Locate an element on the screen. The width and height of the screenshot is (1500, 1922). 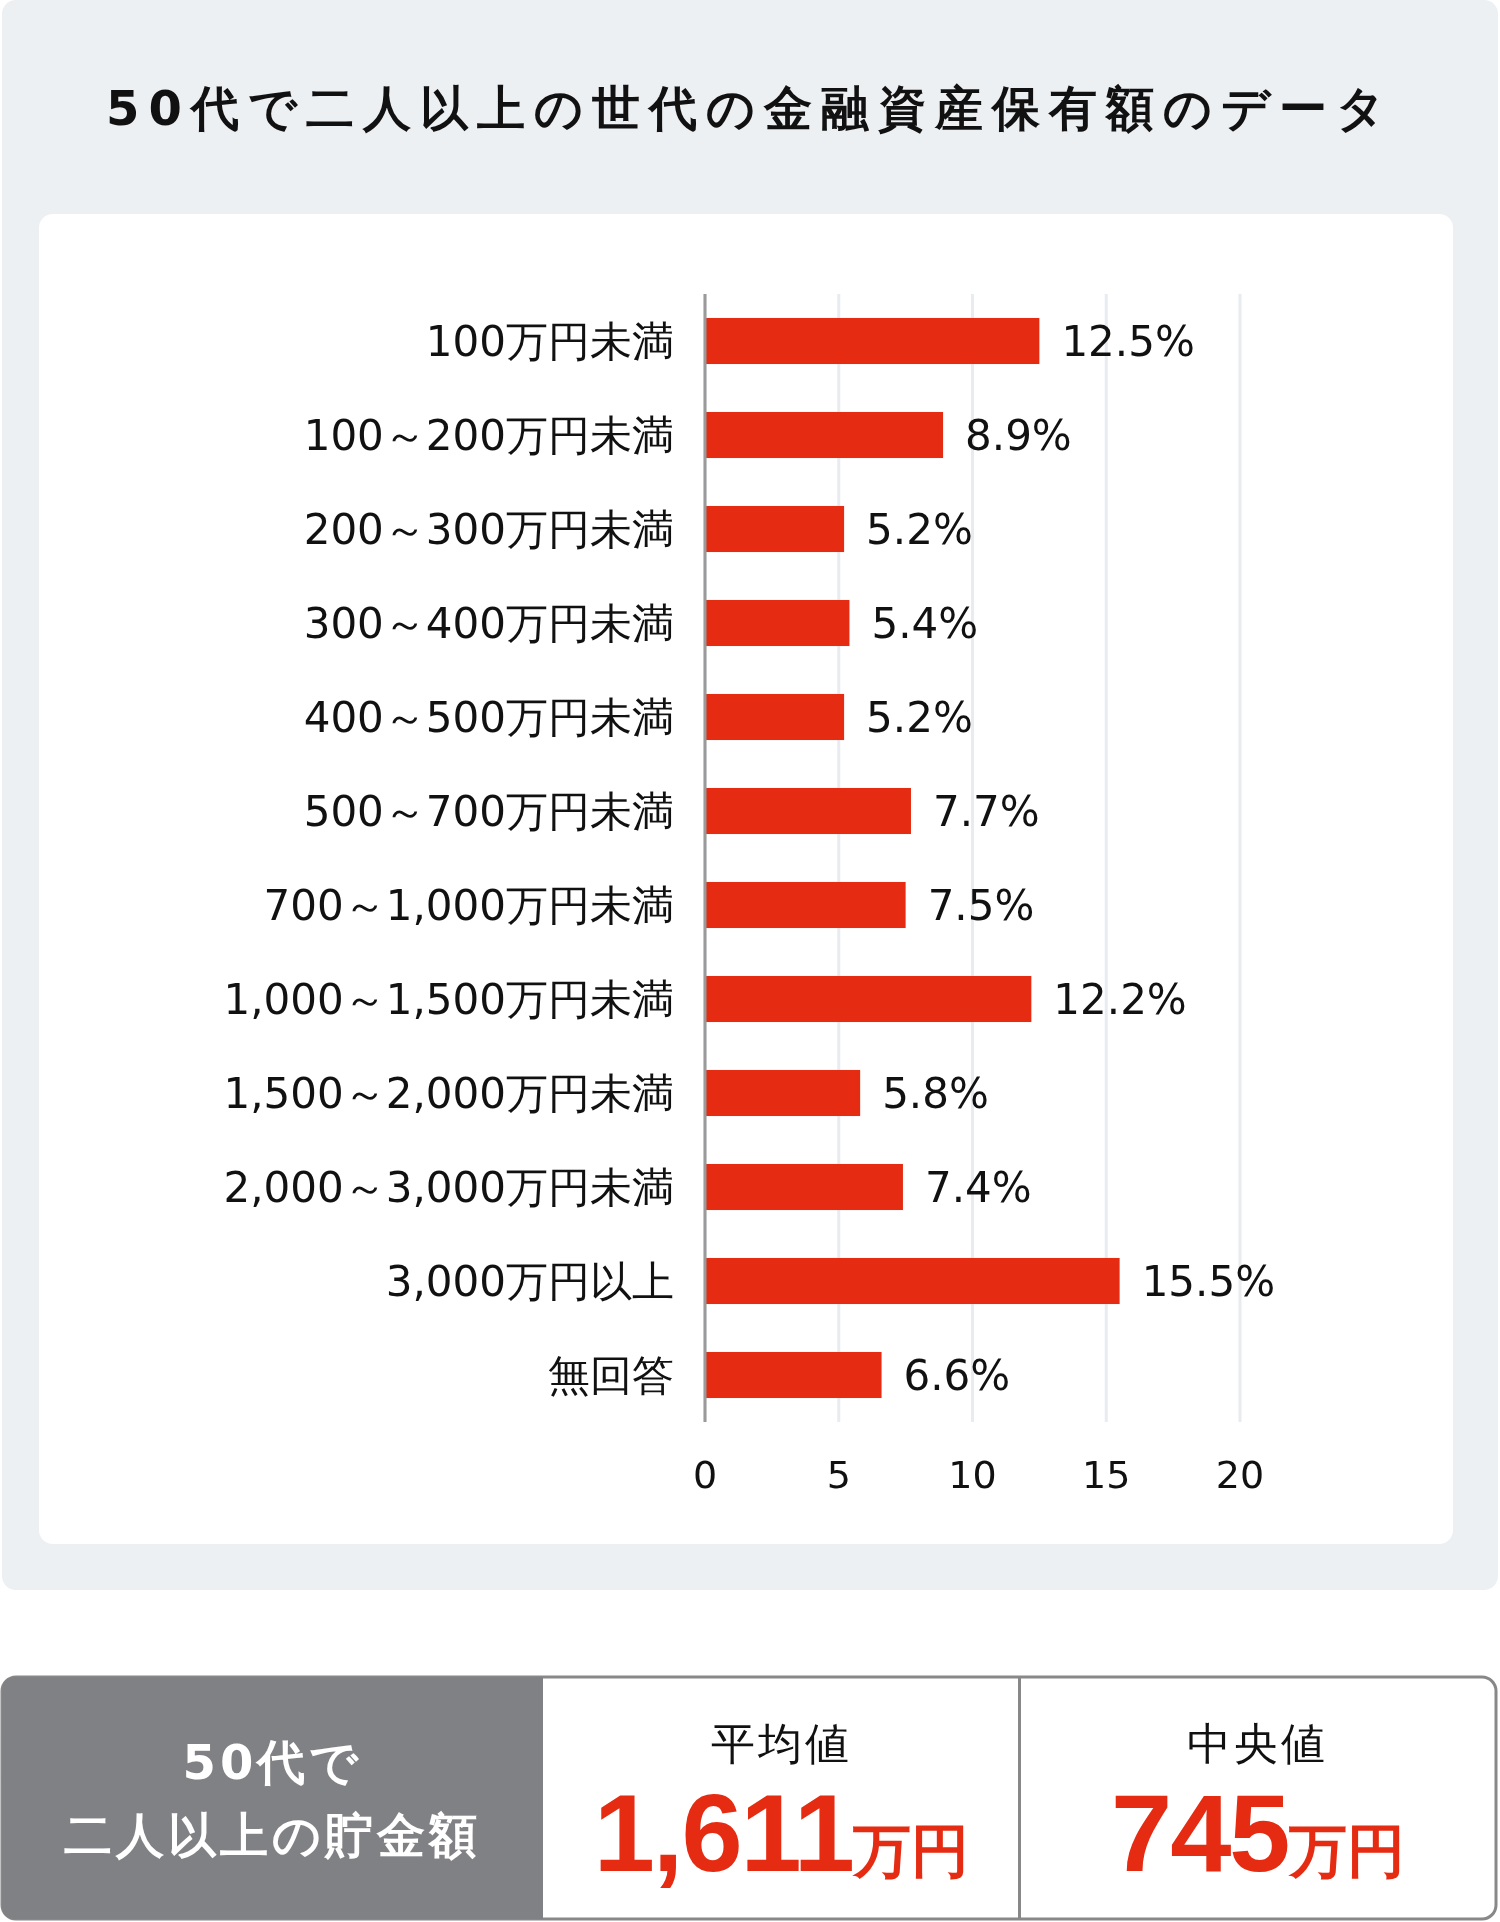
x-tick-label: 15 is located at coordinates (1106, 1475).